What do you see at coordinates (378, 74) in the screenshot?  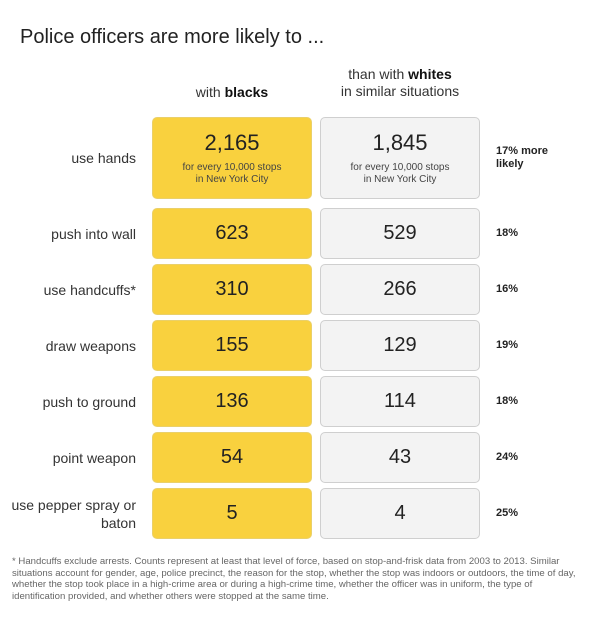 I see `column-header-whites-prefix: than with` at bounding box center [378, 74].